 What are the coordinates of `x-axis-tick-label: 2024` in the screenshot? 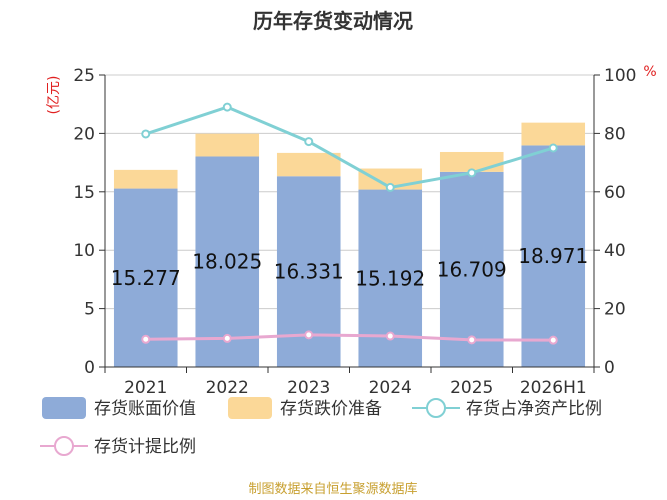 It's located at (390, 388).